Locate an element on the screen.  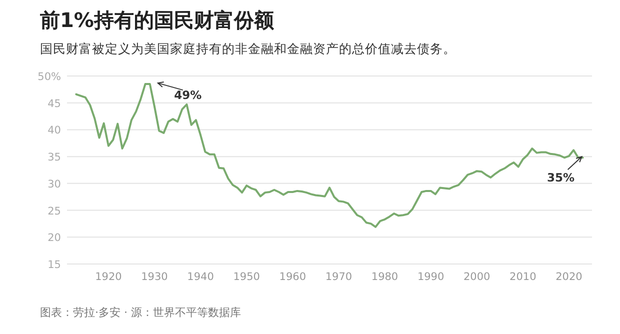
x-tick-label: 1990 is located at coordinates (430, 277).